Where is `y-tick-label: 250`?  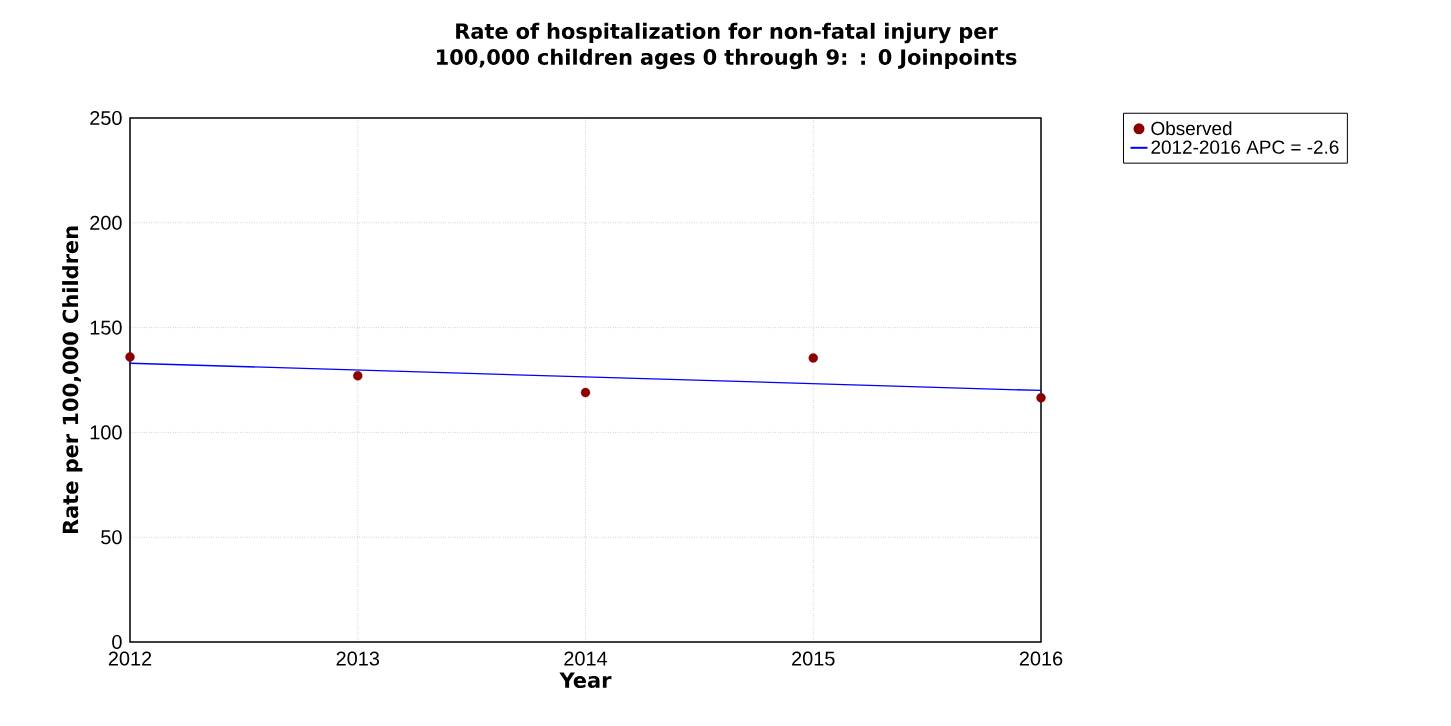
y-tick-label: 250 is located at coordinates (106, 118).